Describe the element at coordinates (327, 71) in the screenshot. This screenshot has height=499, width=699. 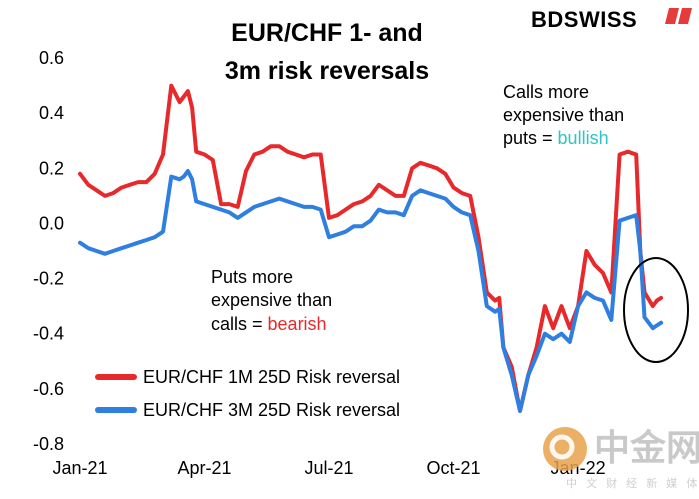
I see `chart-title-line-2: 3m risk reversals` at that location.